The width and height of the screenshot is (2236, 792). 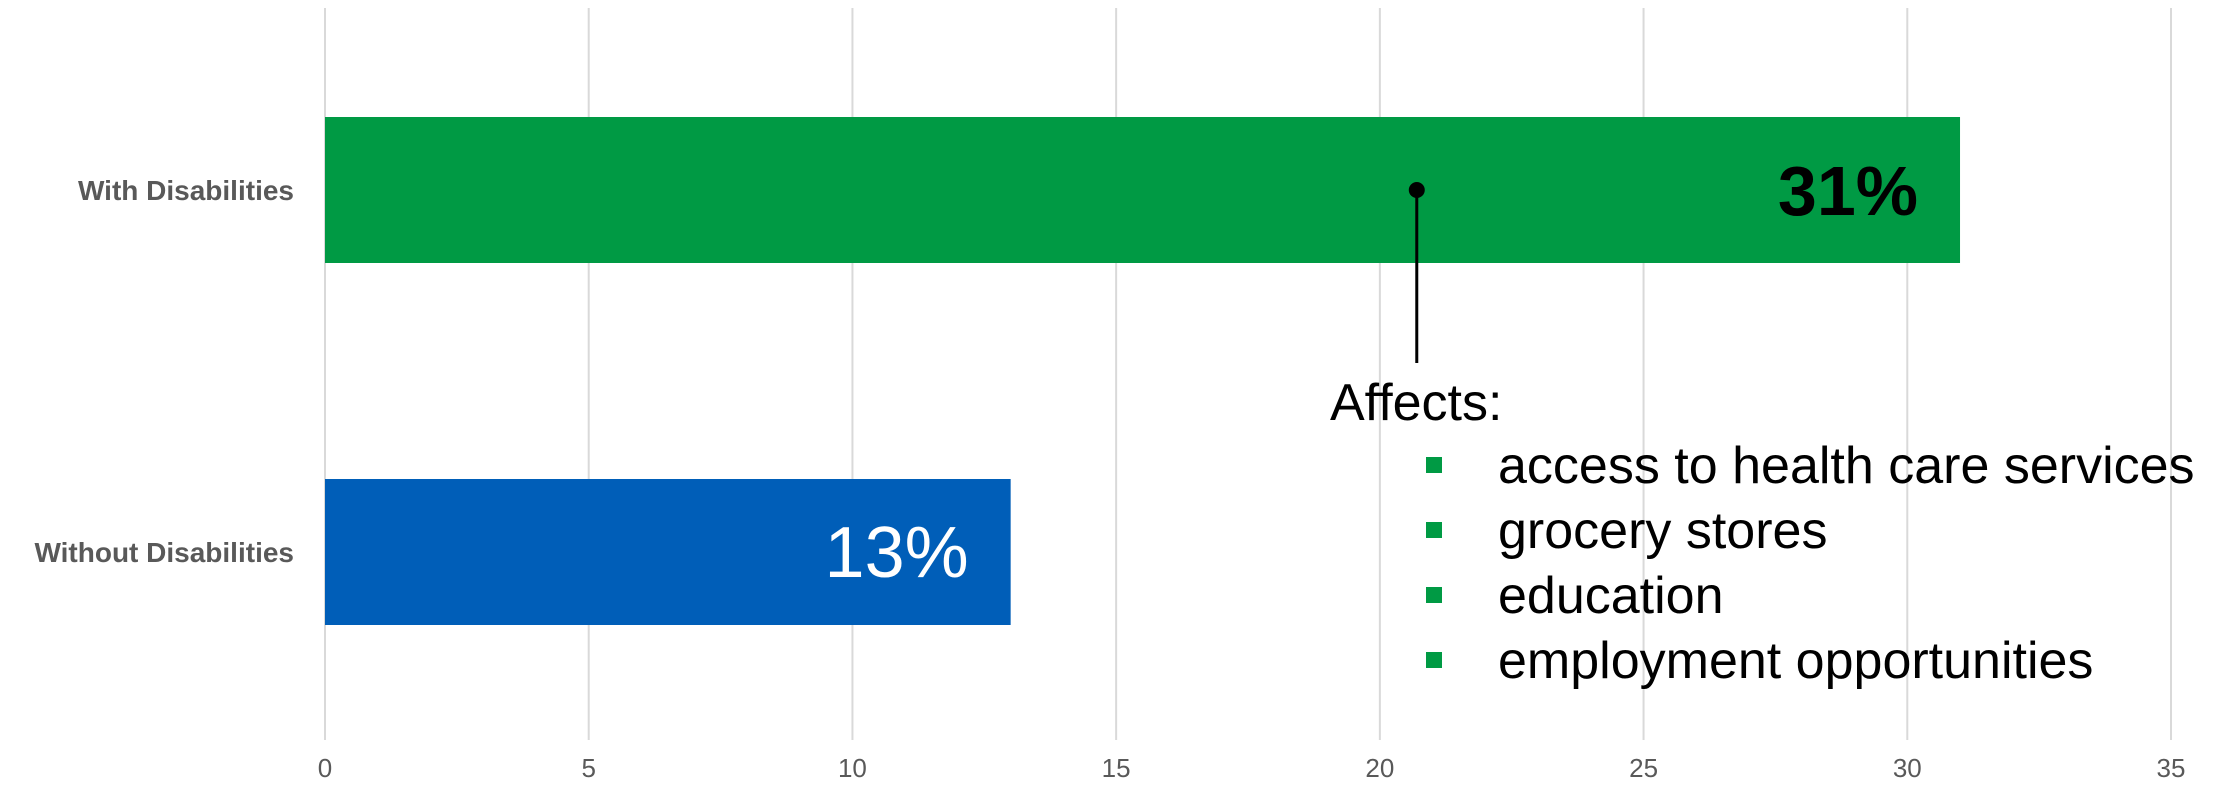 What do you see at coordinates (1379, 768) in the screenshot?
I see `x-tick-label: 20` at bounding box center [1379, 768].